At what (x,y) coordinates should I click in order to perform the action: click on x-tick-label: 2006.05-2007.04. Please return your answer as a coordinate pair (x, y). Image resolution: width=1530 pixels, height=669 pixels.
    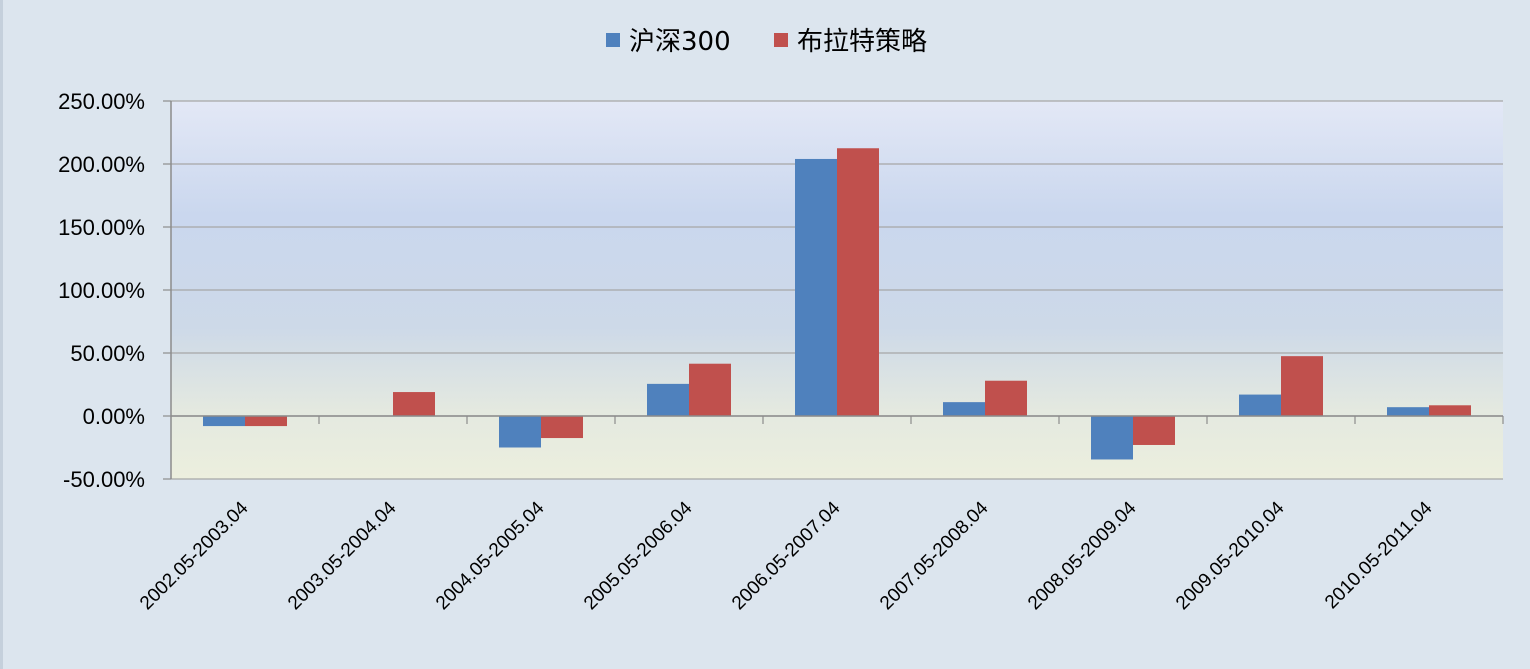
    Looking at the image, I should click on (786, 555).